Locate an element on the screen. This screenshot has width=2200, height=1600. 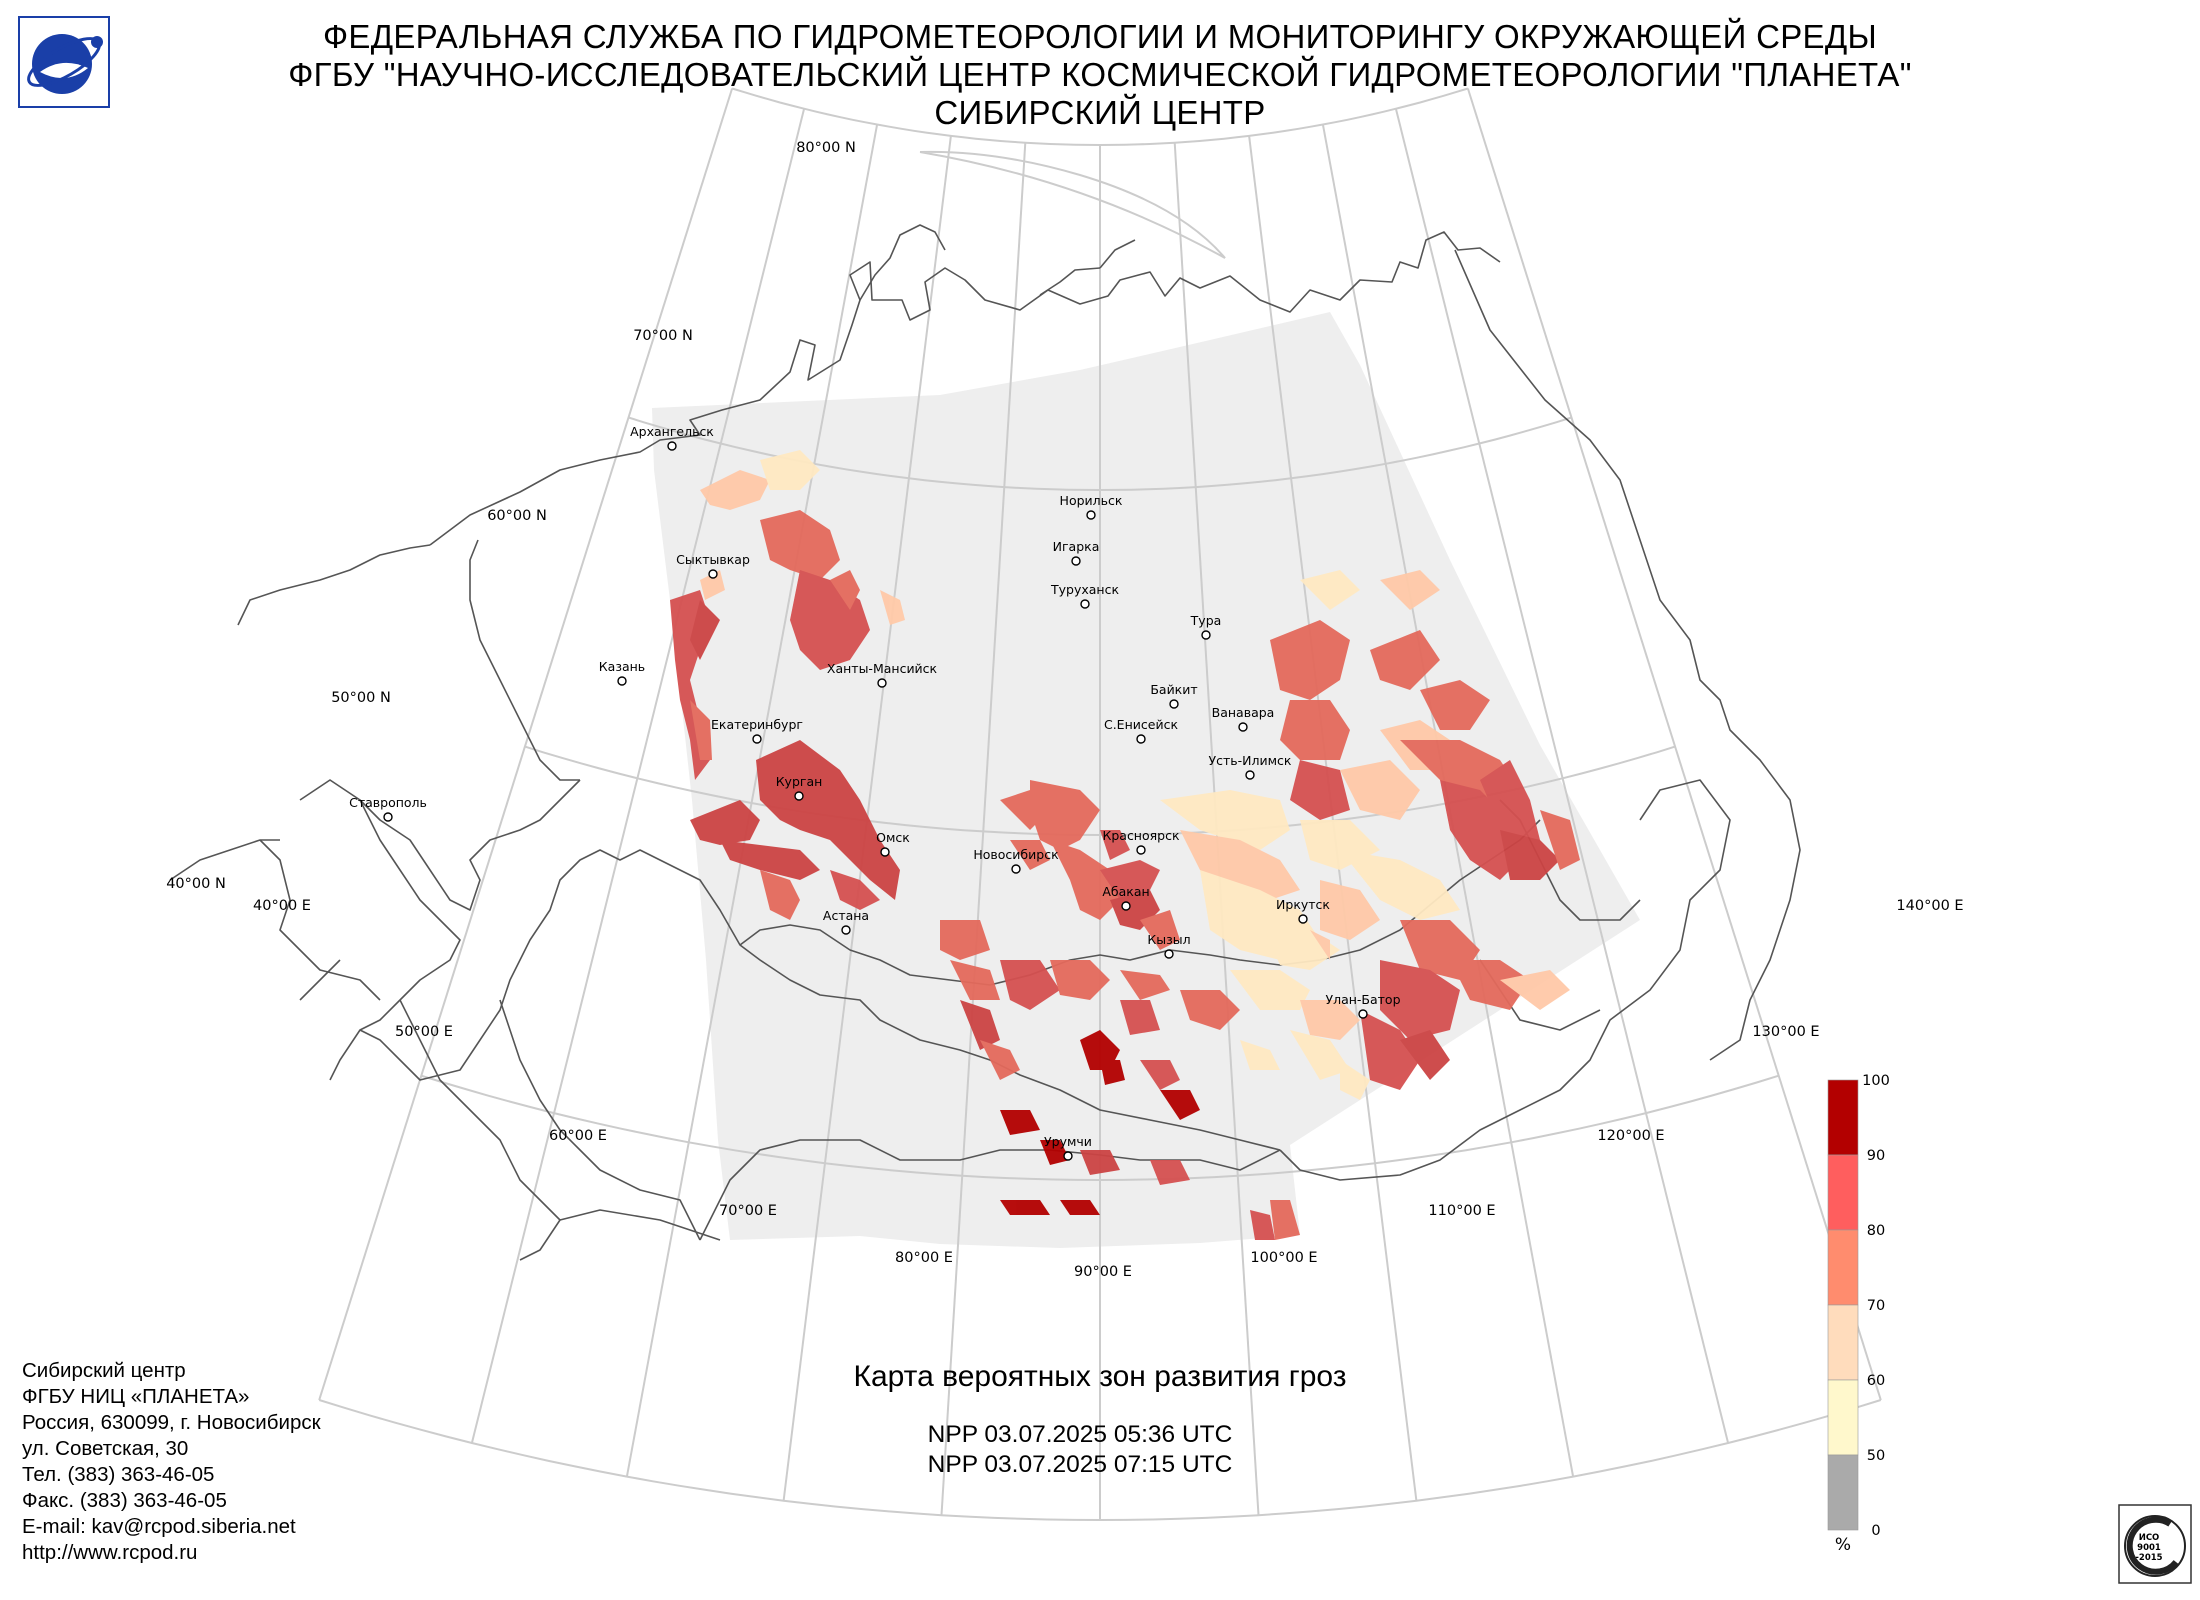
city-label: Омск is located at coordinates (893, 837).